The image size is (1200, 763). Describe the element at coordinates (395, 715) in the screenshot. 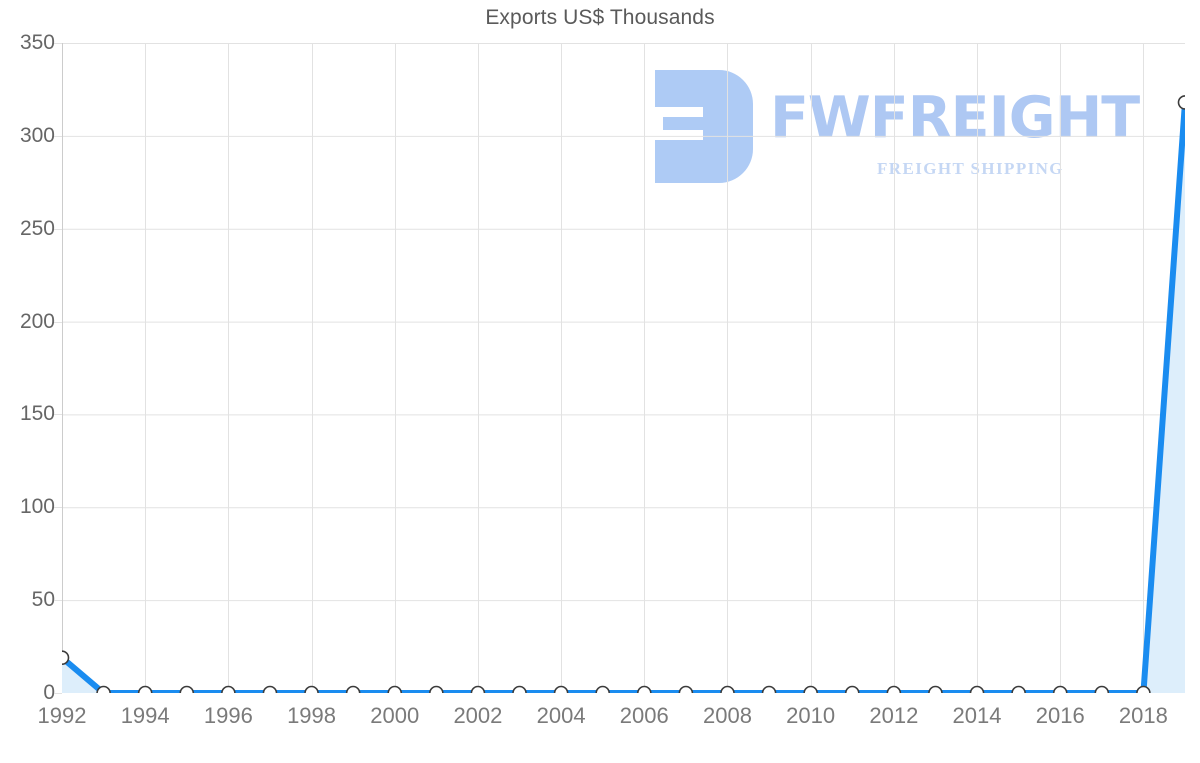

I see `x-axis-tick-label: 2000` at that location.